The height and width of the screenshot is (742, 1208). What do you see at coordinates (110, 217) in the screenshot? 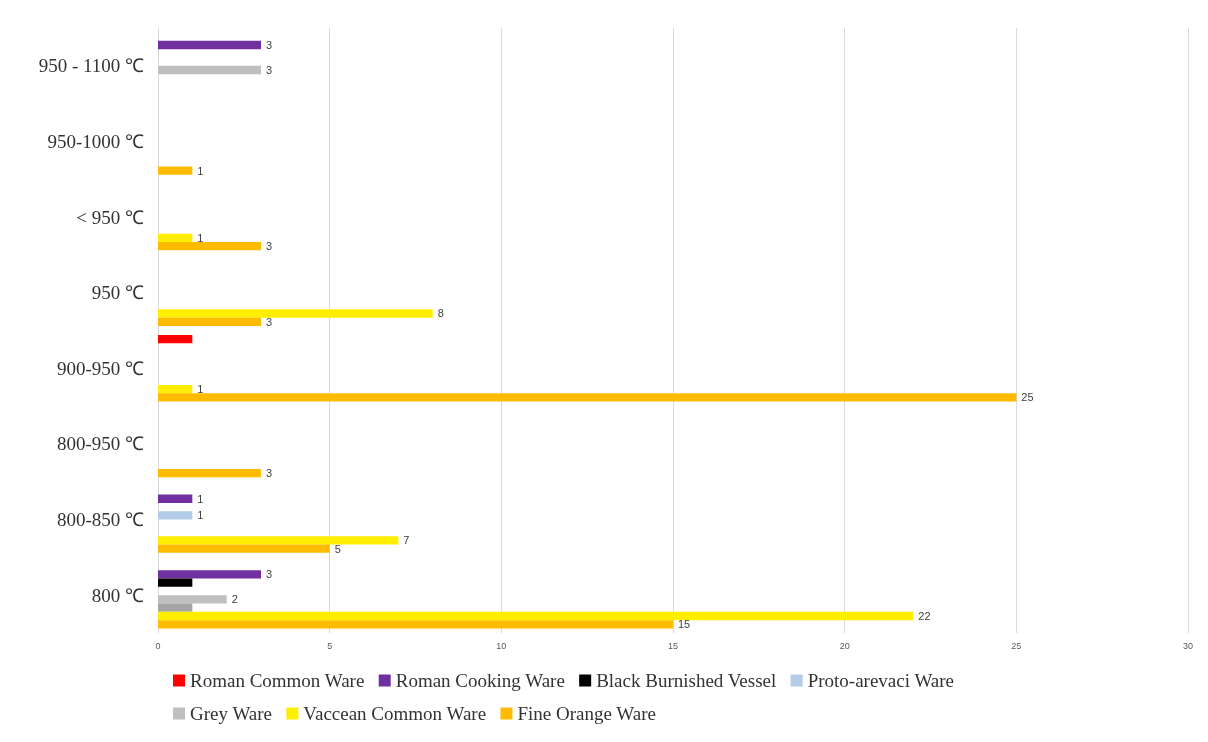
I see `y-tick-label: < 950 ℃` at bounding box center [110, 217].